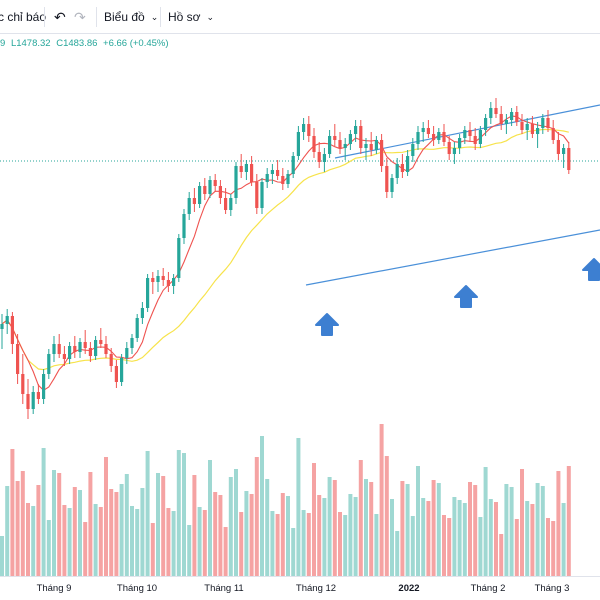 The height and width of the screenshot is (600, 600). What do you see at coordinates (316, 588) in the screenshot?
I see `x-tick: Tháng 12` at bounding box center [316, 588].